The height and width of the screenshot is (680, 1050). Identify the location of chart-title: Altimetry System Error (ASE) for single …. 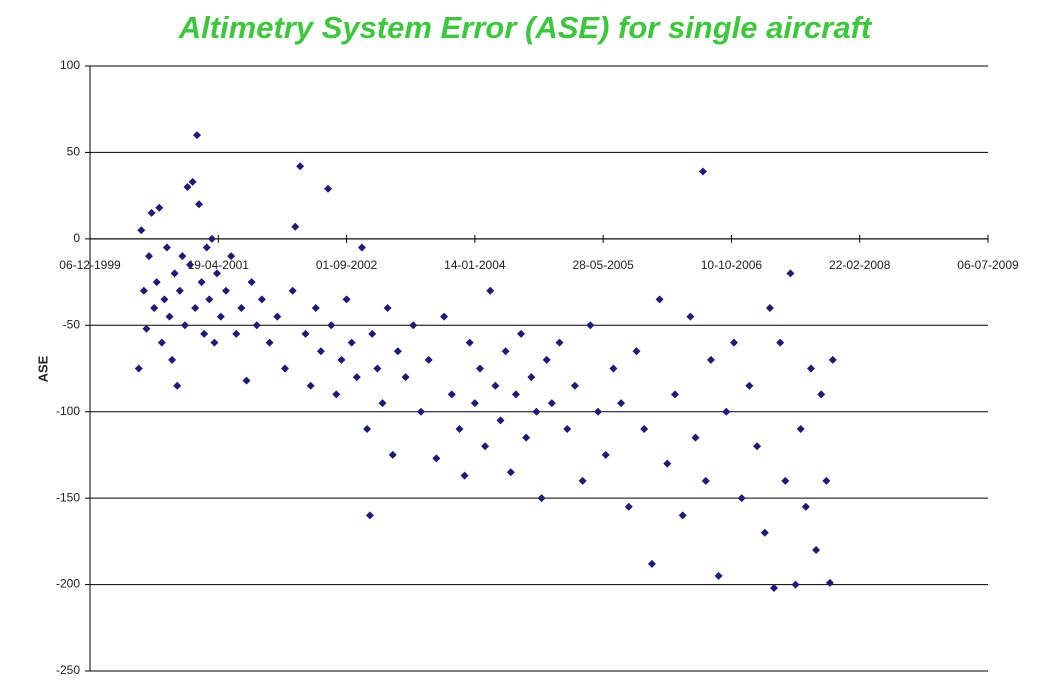
(525, 27).